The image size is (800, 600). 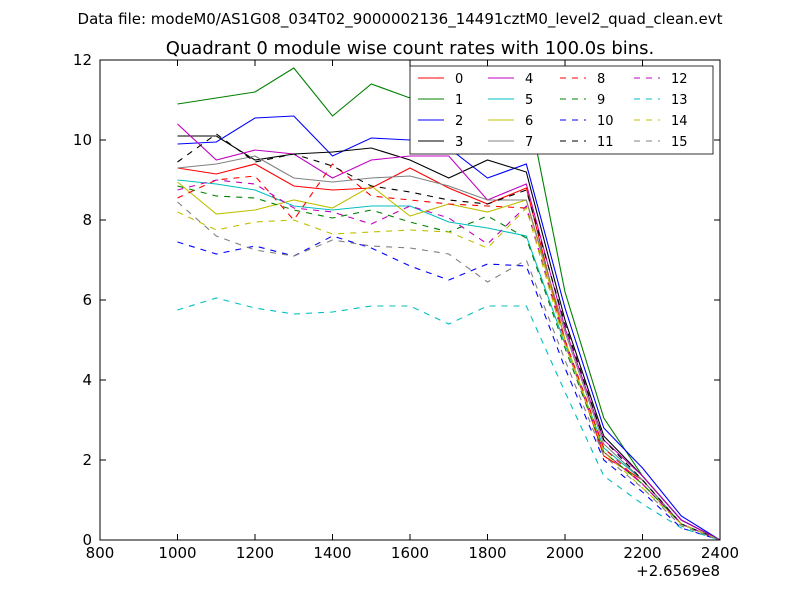 I want to click on legend-label-12: 12, so click(x=679, y=79).